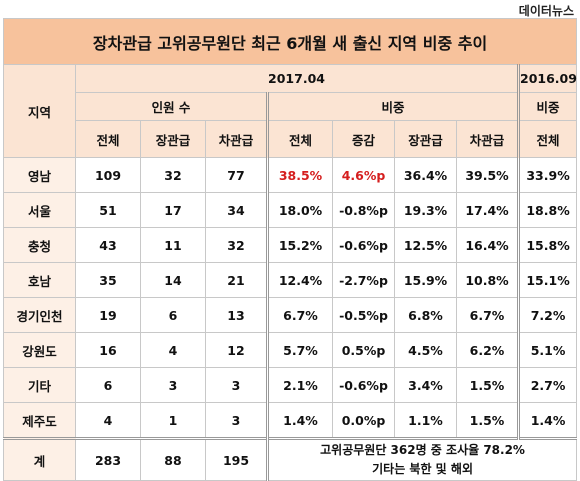 Image resolution: width=580 pixels, height=481 pixels. Describe the element at coordinates (425, 280) in the screenshot. I see `cell-r-minister: 15.9%` at that location.